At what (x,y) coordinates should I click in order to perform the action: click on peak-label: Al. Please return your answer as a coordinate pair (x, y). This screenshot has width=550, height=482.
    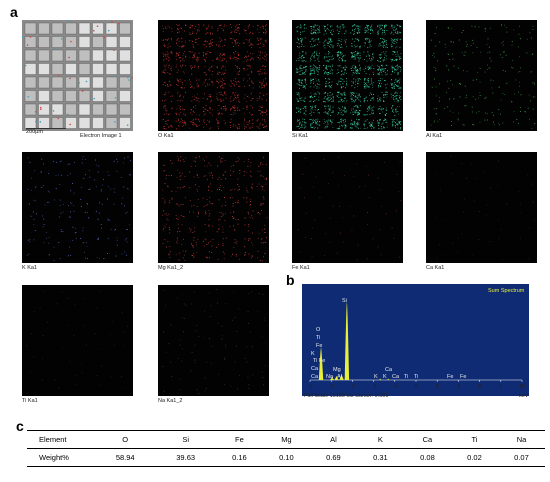
    Looking at the image, I should click on (339, 377).